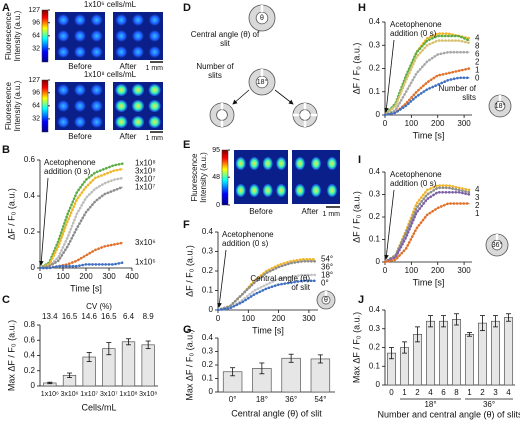  What do you see at coordinates (276, 413) in the screenshot?
I see `x-axis-label: Central angle (θ) of slit` at bounding box center [276, 413].